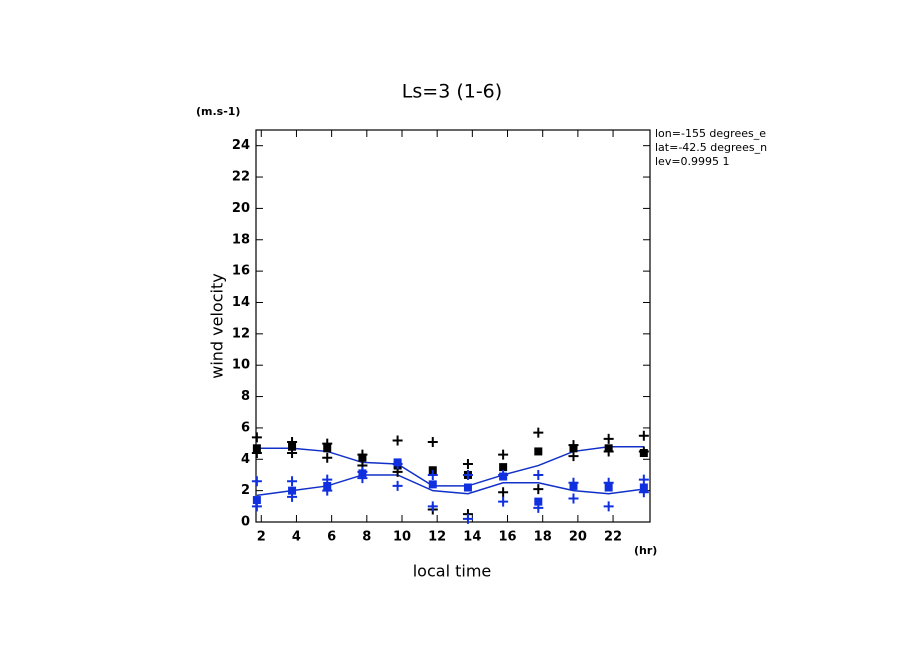  I want to click on y-tick-label: 2, so click(245, 490).